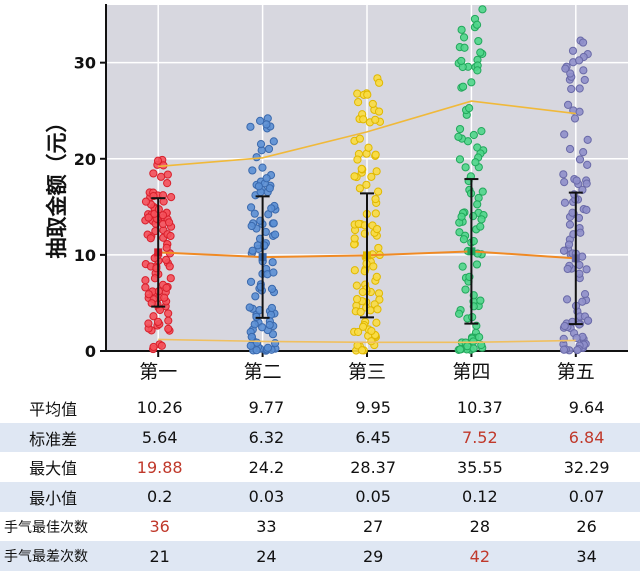 The height and width of the screenshot is (583, 640). I want to click on min-line, so click(367, 341).